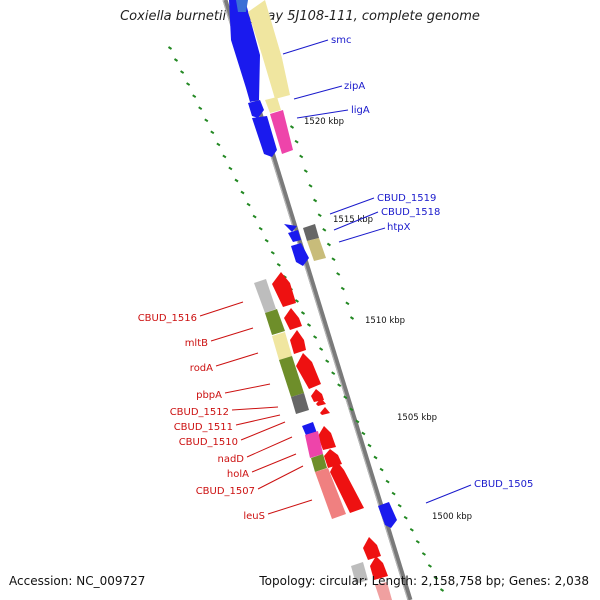 The image size is (600, 600). What do you see at coordinates (293, 319) in the screenshot?
I see `cds-mltB` at bounding box center [293, 319].